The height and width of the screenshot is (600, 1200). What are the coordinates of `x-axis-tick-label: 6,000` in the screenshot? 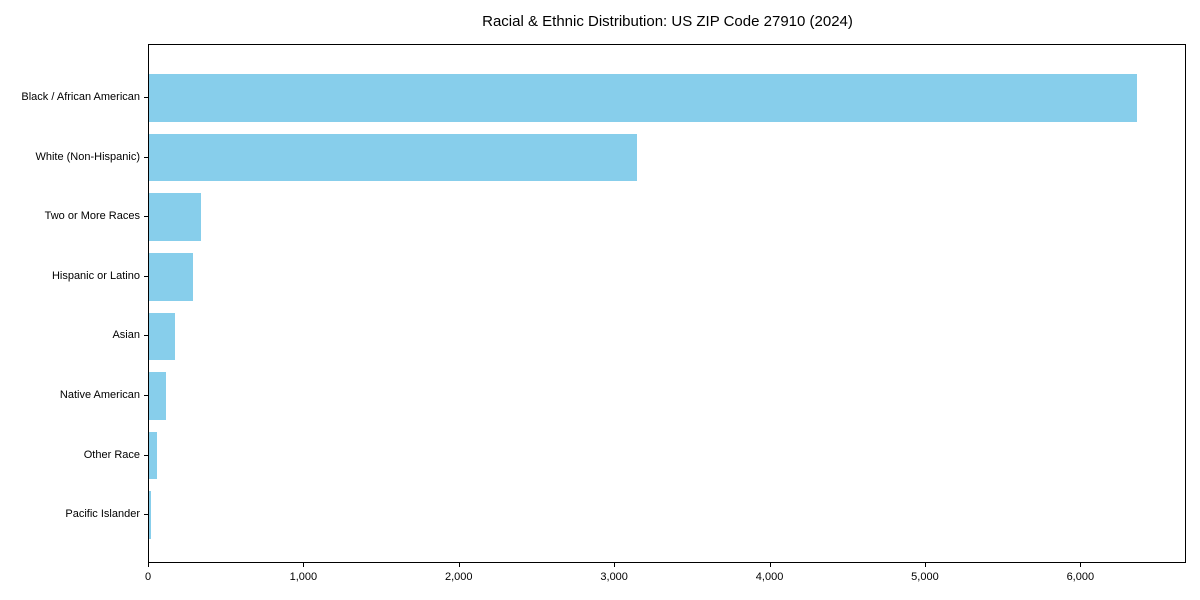 It's located at (1080, 577).